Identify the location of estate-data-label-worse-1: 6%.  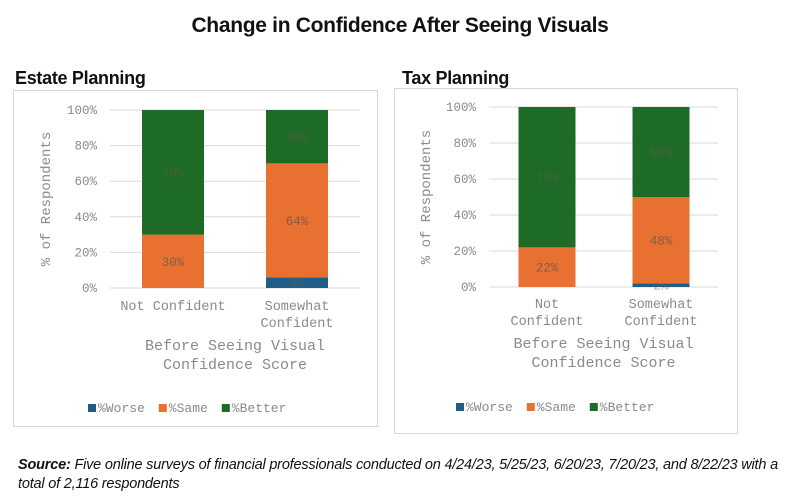
(297, 284).